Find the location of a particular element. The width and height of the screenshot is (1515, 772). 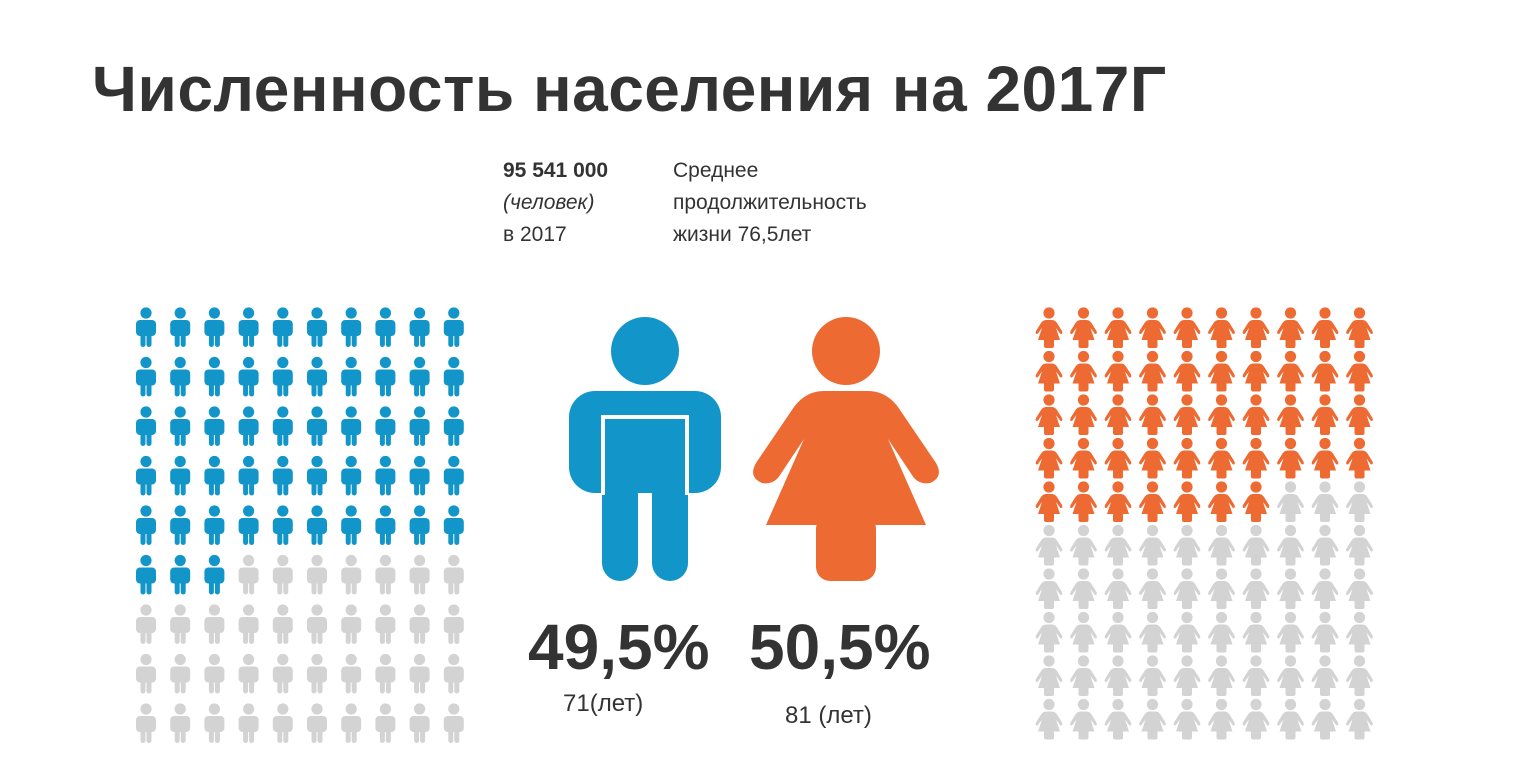

male-person-icon is located at coordinates (645, 449).